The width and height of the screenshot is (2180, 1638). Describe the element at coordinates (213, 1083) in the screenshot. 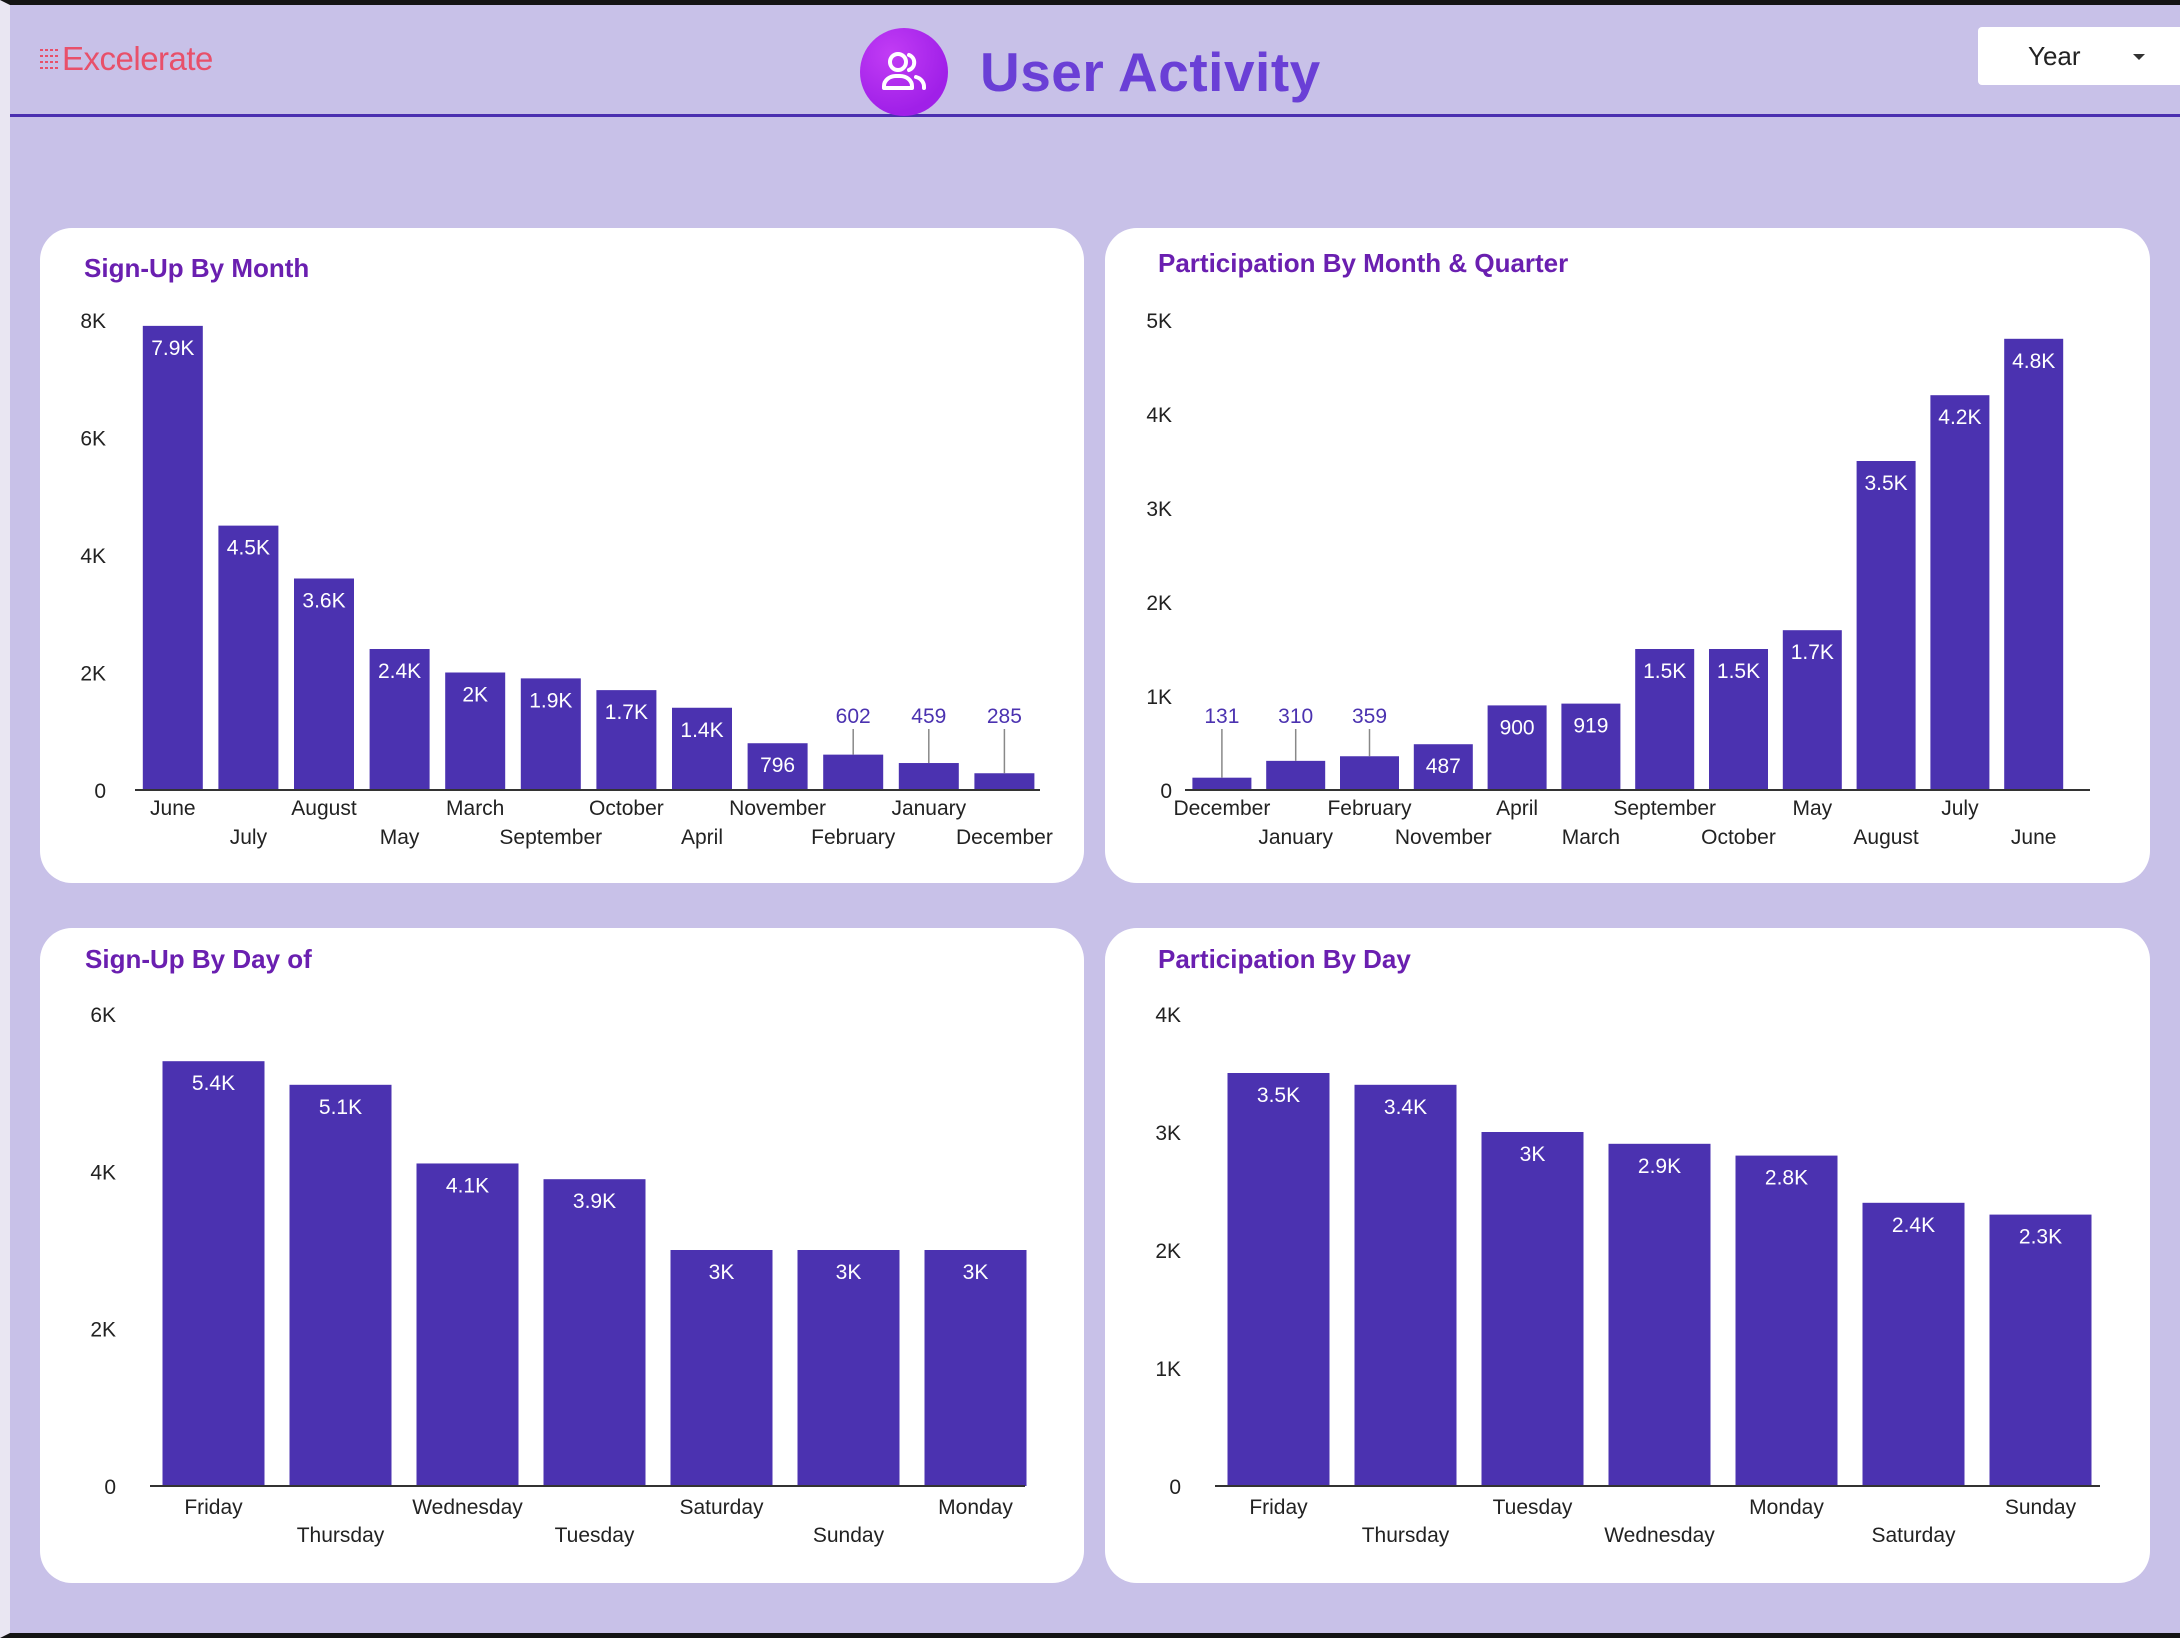

I see `bar-value-label: 5.4K` at that location.